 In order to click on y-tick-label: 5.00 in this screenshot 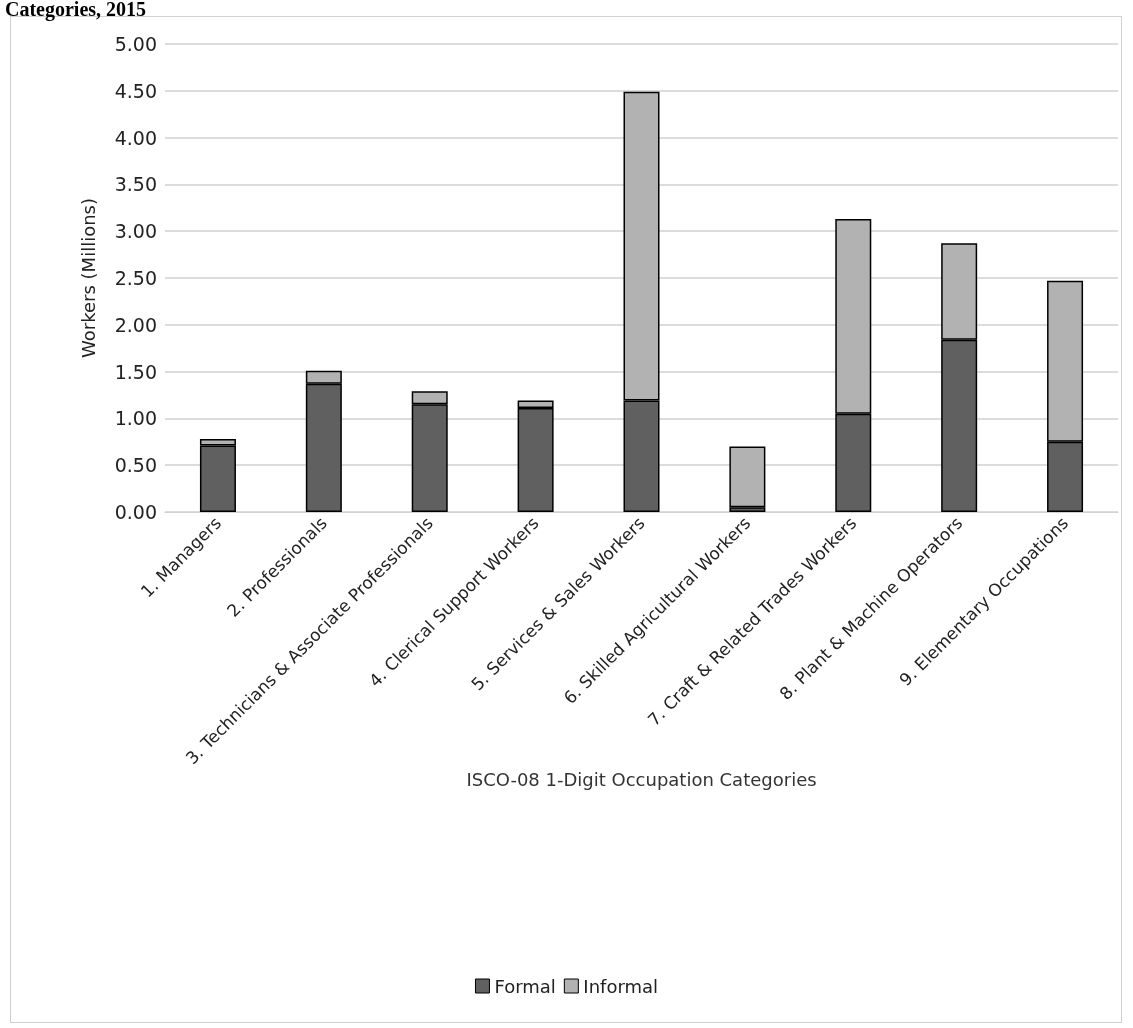, I will do `click(135, 44)`.